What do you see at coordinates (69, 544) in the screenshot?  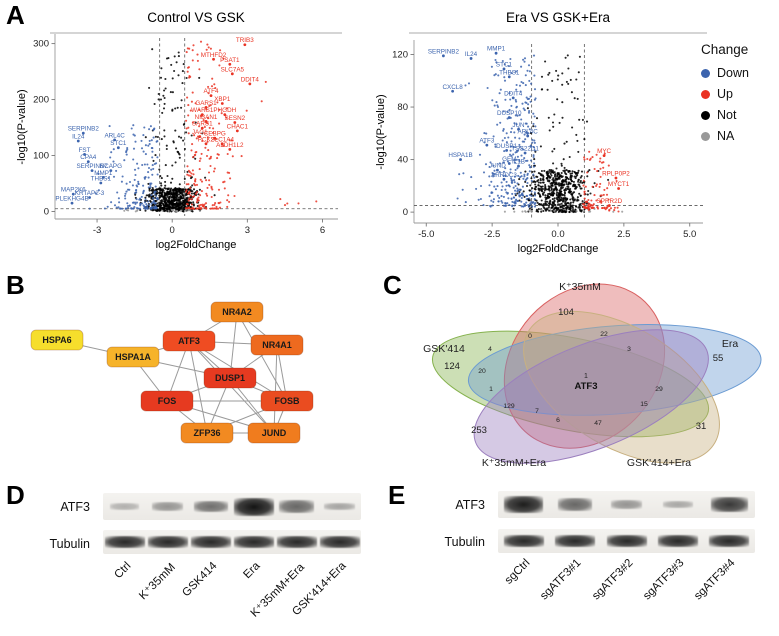 I see `blot-d-tubulin-label: Tubulin` at bounding box center [69, 544].